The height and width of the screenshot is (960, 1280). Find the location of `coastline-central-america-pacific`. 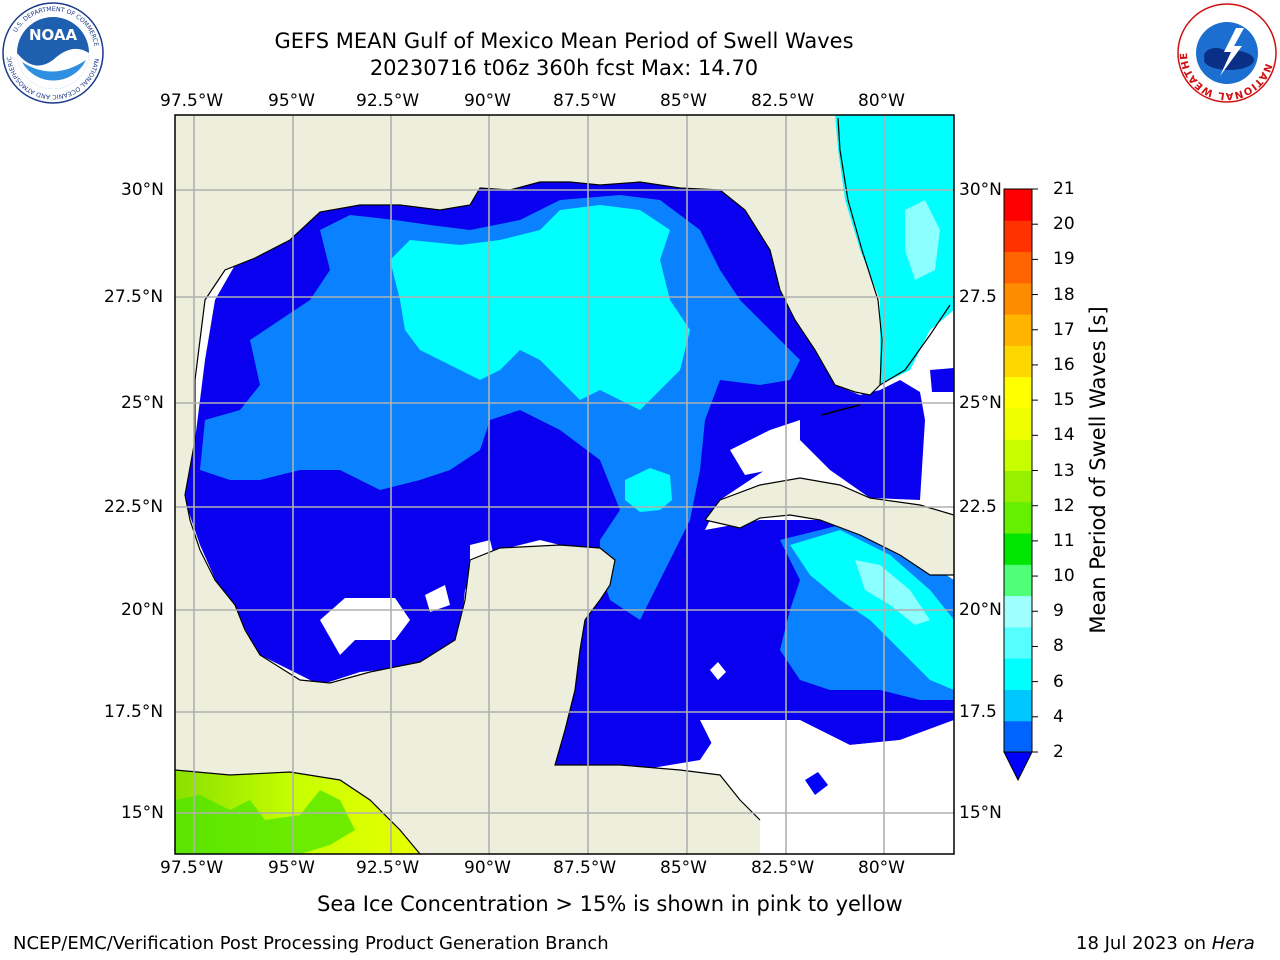

coastline-central-america-pacific is located at coordinates (298, 811).